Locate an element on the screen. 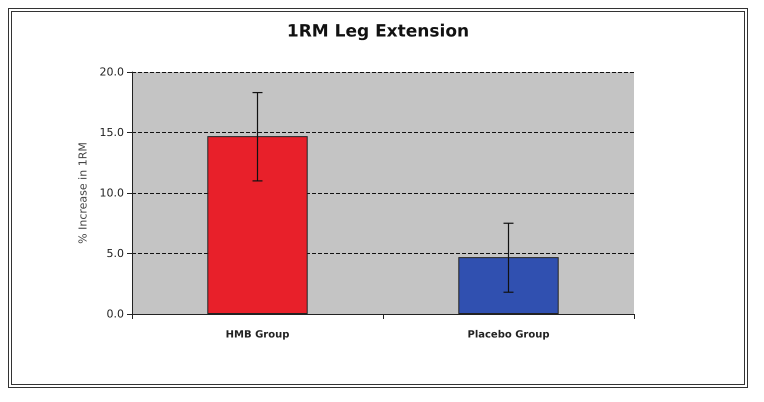  y-tick-label: 10.0 is located at coordinates (112, 193).